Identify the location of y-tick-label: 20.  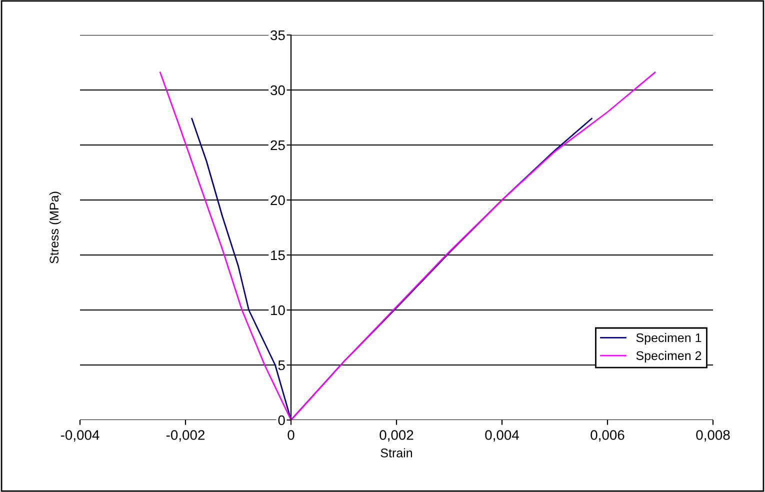
(277, 200).